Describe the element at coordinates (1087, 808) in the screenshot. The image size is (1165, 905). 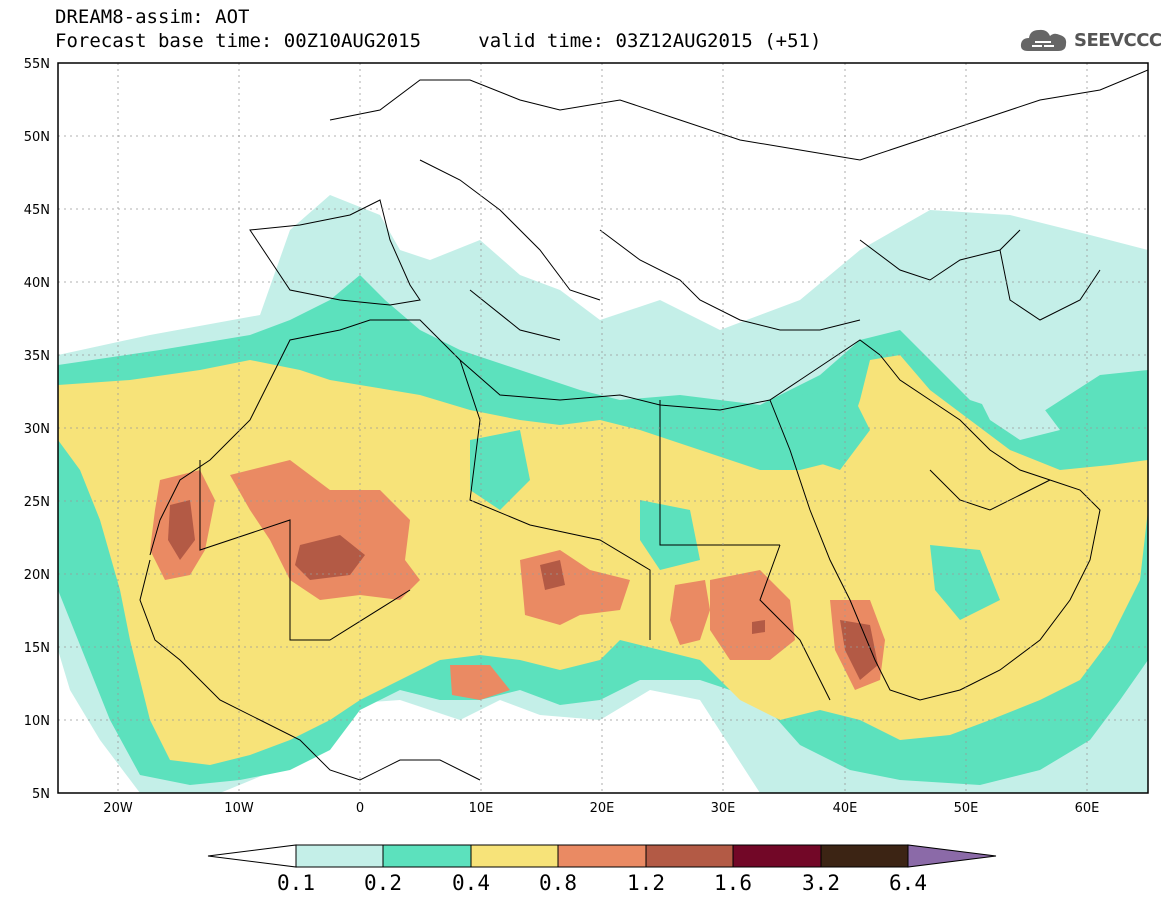
I see `lon-label: 60E` at that location.